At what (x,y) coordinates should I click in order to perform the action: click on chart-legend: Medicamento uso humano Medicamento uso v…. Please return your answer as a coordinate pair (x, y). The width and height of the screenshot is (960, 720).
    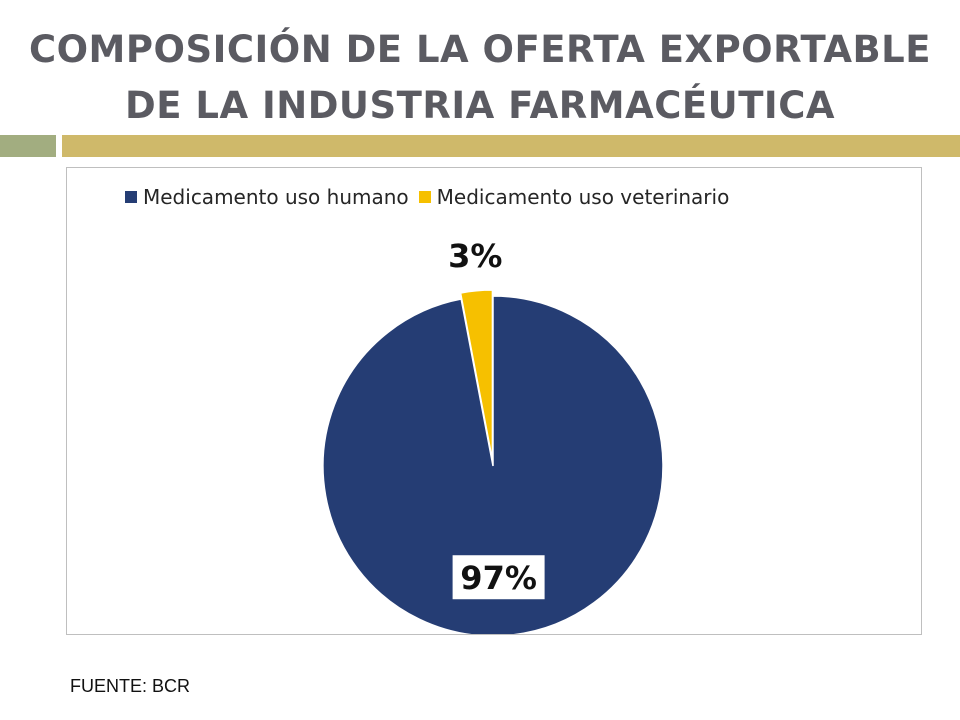
    Looking at the image, I should click on (432, 197).